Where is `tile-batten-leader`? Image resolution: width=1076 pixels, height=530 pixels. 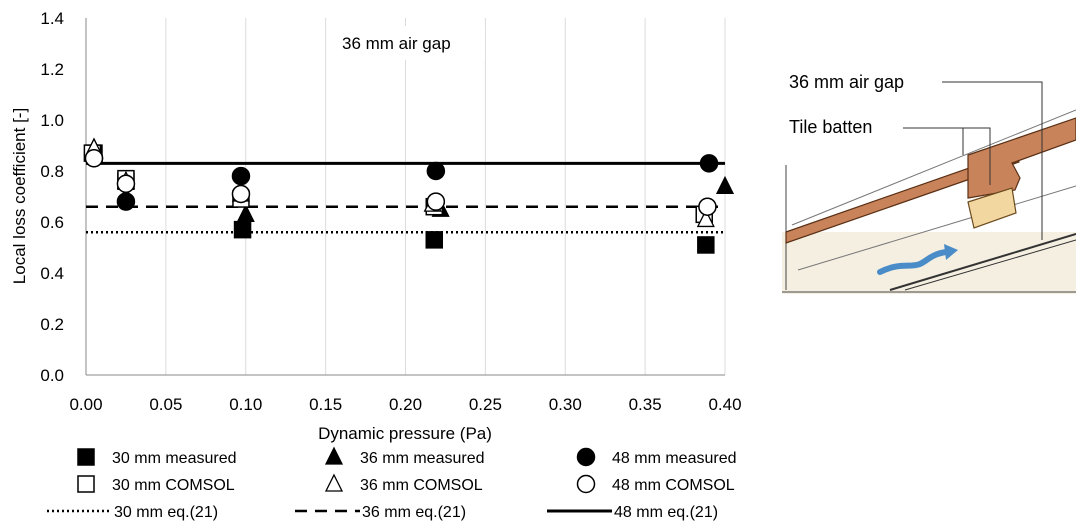
tile-batten-leader is located at coordinates (933, 141).